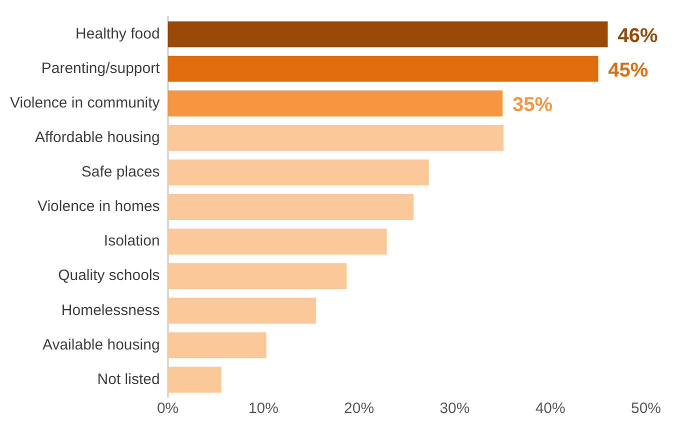  What do you see at coordinates (118, 33) in the screenshot?
I see `y-tick-label: Healthy food` at bounding box center [118, 33].